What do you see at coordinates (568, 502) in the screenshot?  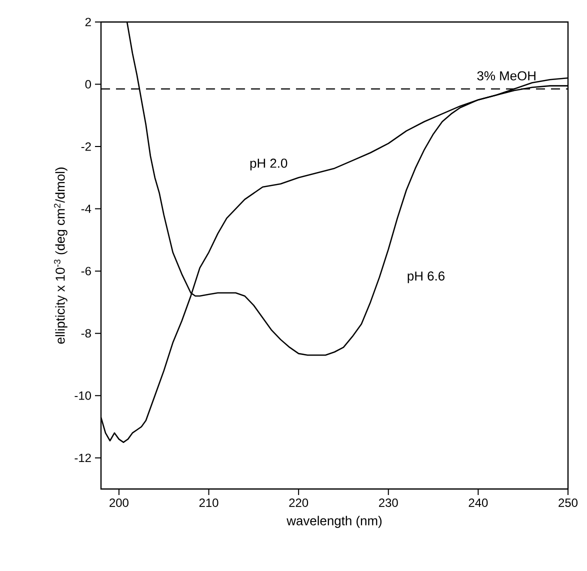 I see `x-tick-label: 250` at bounding box center [568, 502].